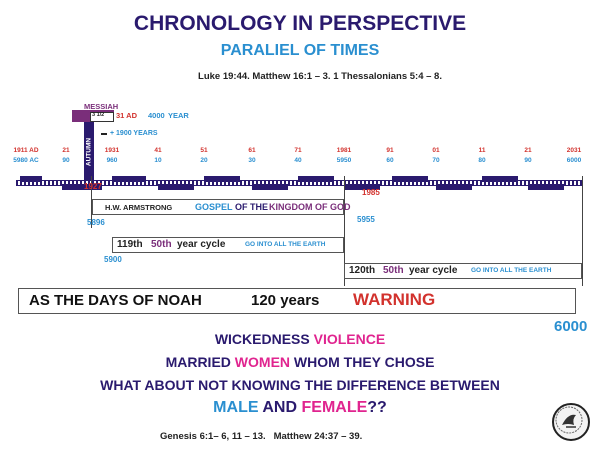 The height and width of the screenshot is (456, 600). I want to click on tick-label-top: 91, so click(390, 150).